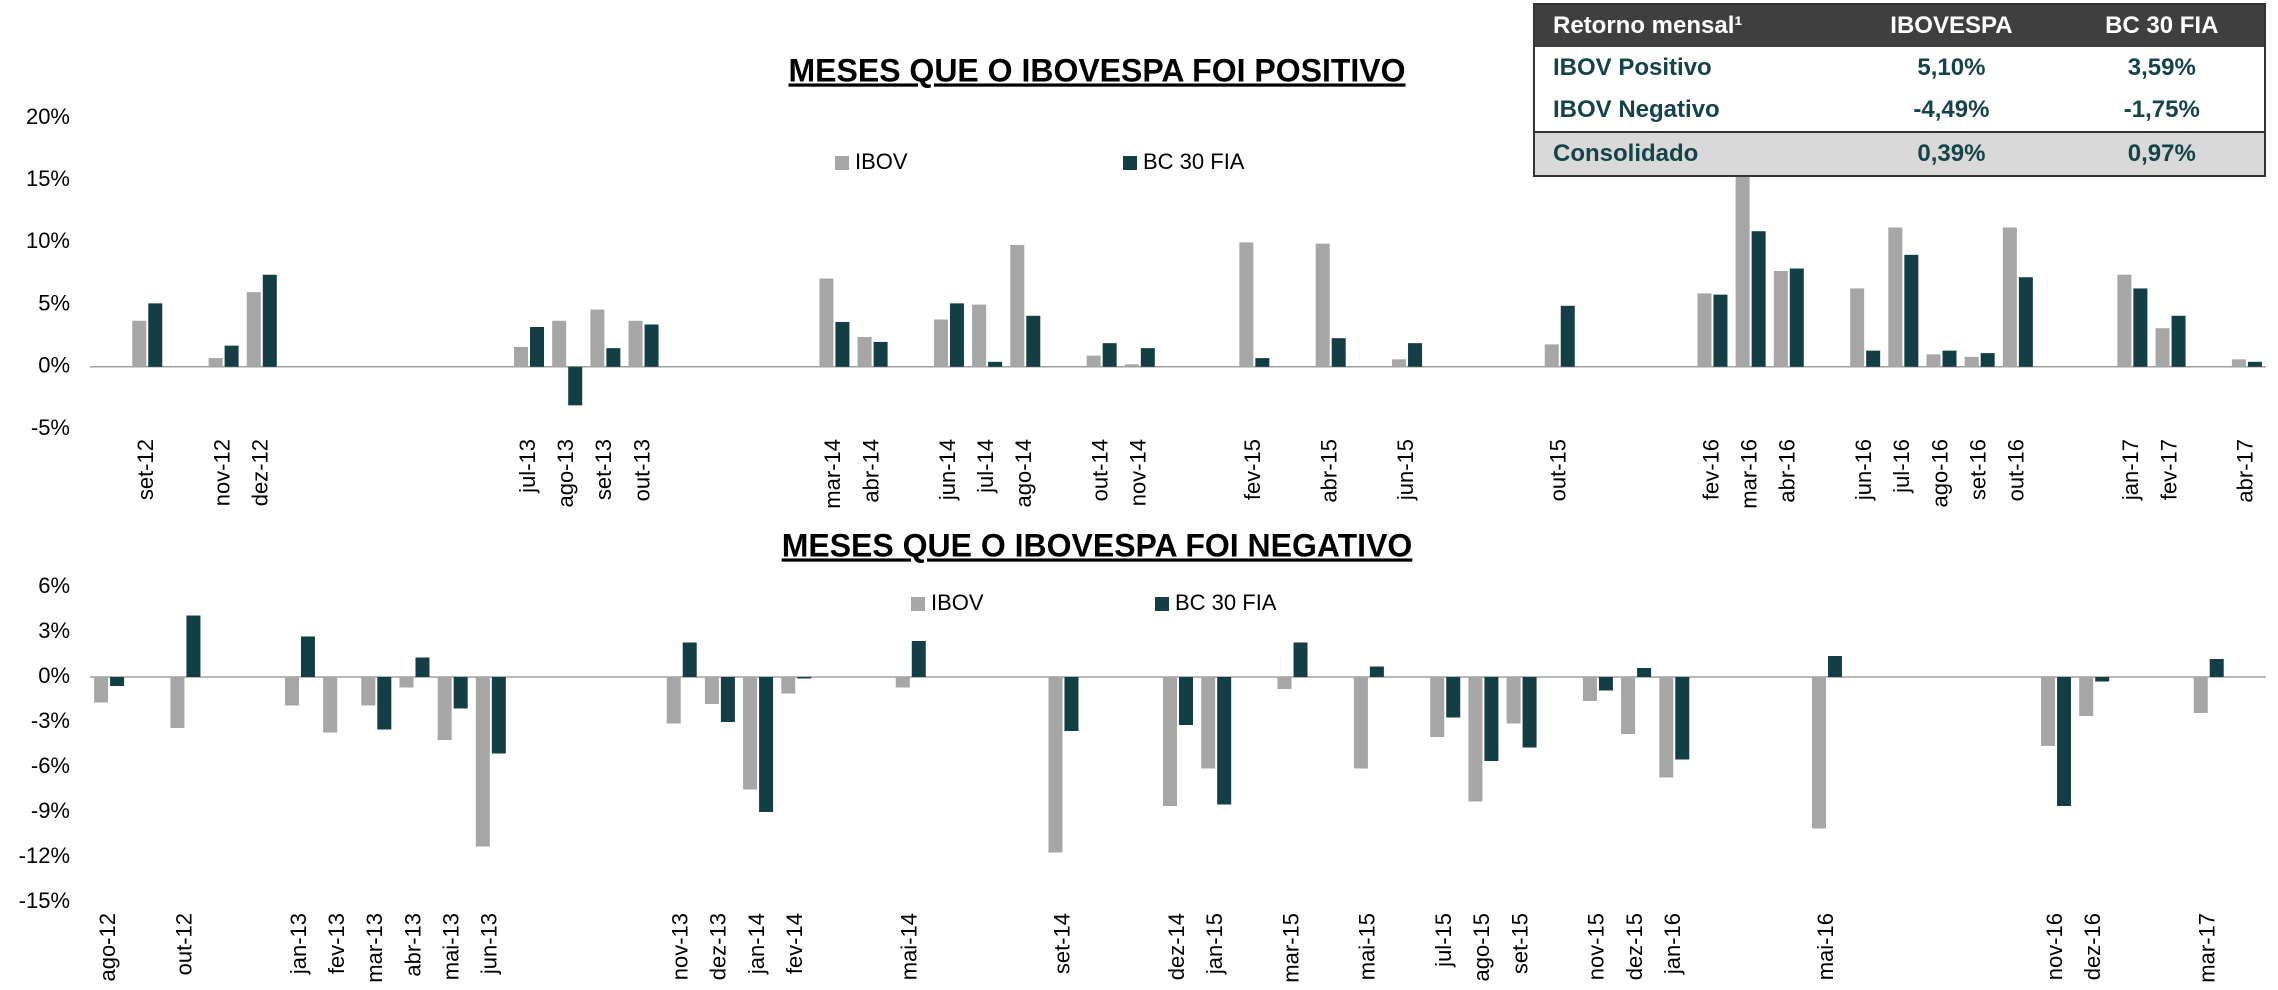  I want to click on y-tick-label: -9%, so click(50, 810).